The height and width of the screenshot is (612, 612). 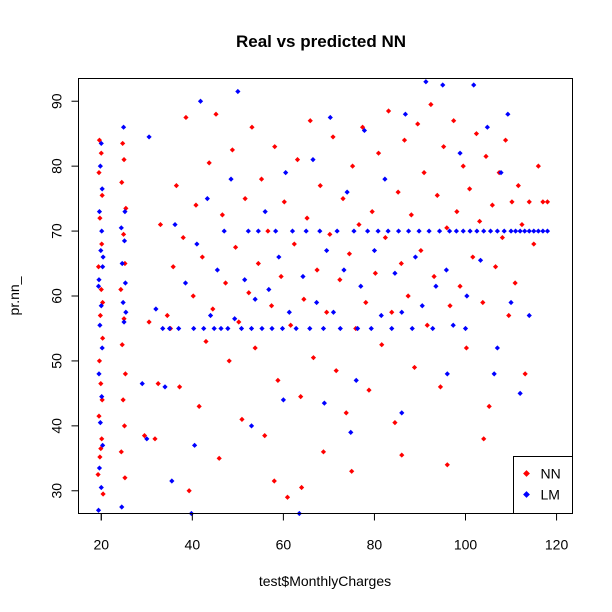 I want to click on x-tick-label: 100, so click(x=466, y=545).